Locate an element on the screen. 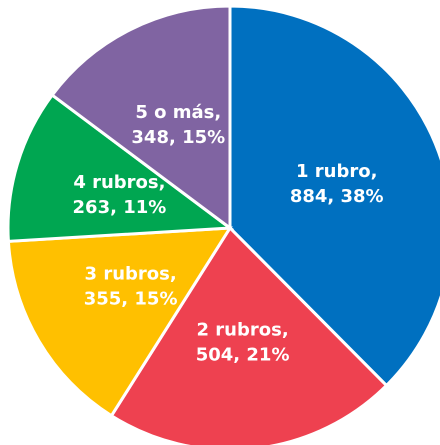 The width and height of the screenshot is (440, 445). slice-category-label: 3 rubros, is located at coordinates (131, 274).